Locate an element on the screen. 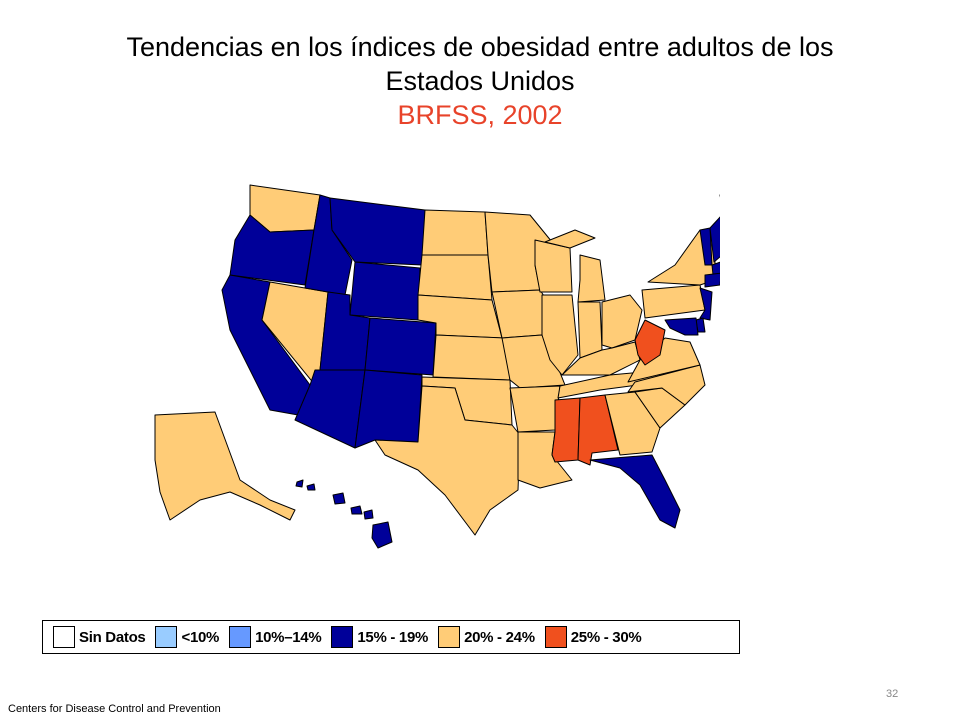 The height and width of the screenshot is (720, 960). state-FL is located at coordinates (635, 491).